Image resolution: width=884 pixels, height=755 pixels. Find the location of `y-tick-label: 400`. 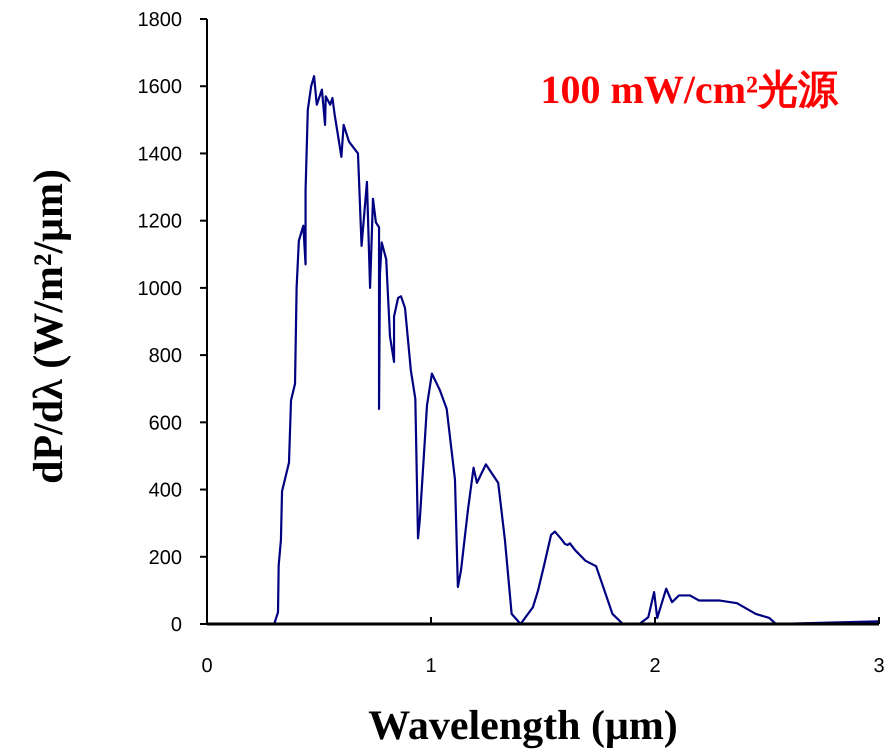

y-tick-label: 400 is located at coordinates (165, 491).